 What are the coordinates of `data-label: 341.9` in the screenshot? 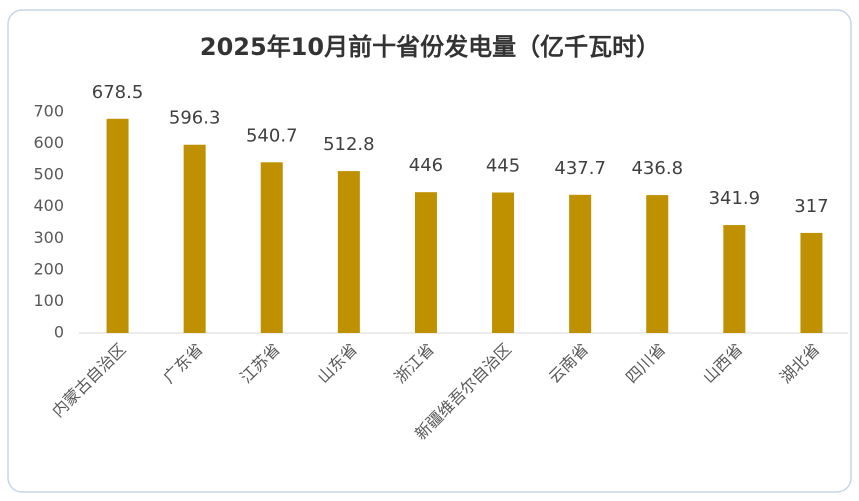 It's located at (735, 198).